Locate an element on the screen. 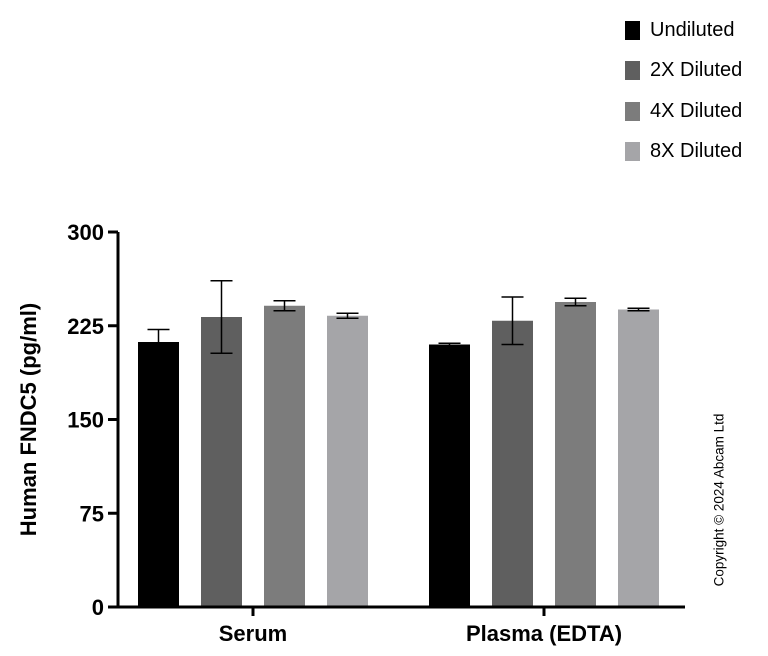  legend: Undiluted 2X Diluted 4X Diluted 8X Diluted is located at coordinates (683, 91).